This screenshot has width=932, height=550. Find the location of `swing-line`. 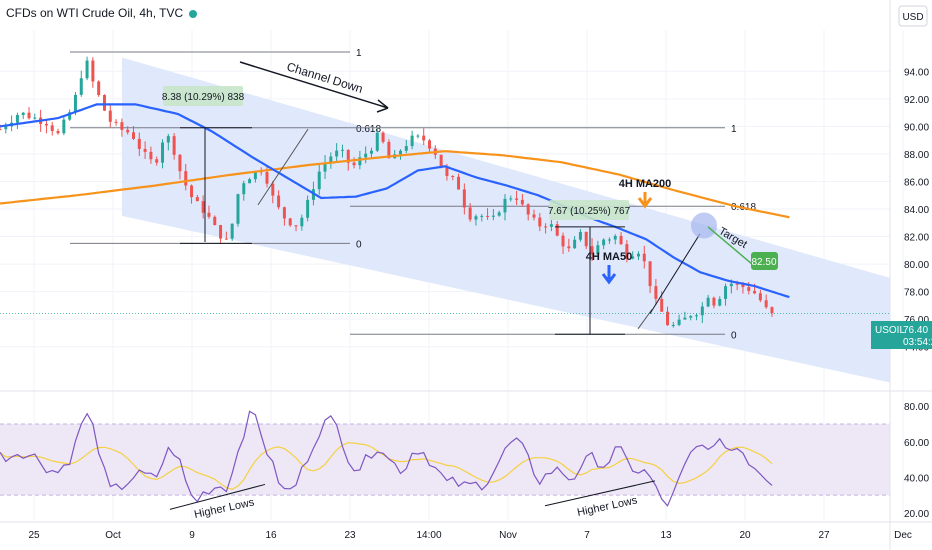

swing-line is located at coordinates (283, 167).